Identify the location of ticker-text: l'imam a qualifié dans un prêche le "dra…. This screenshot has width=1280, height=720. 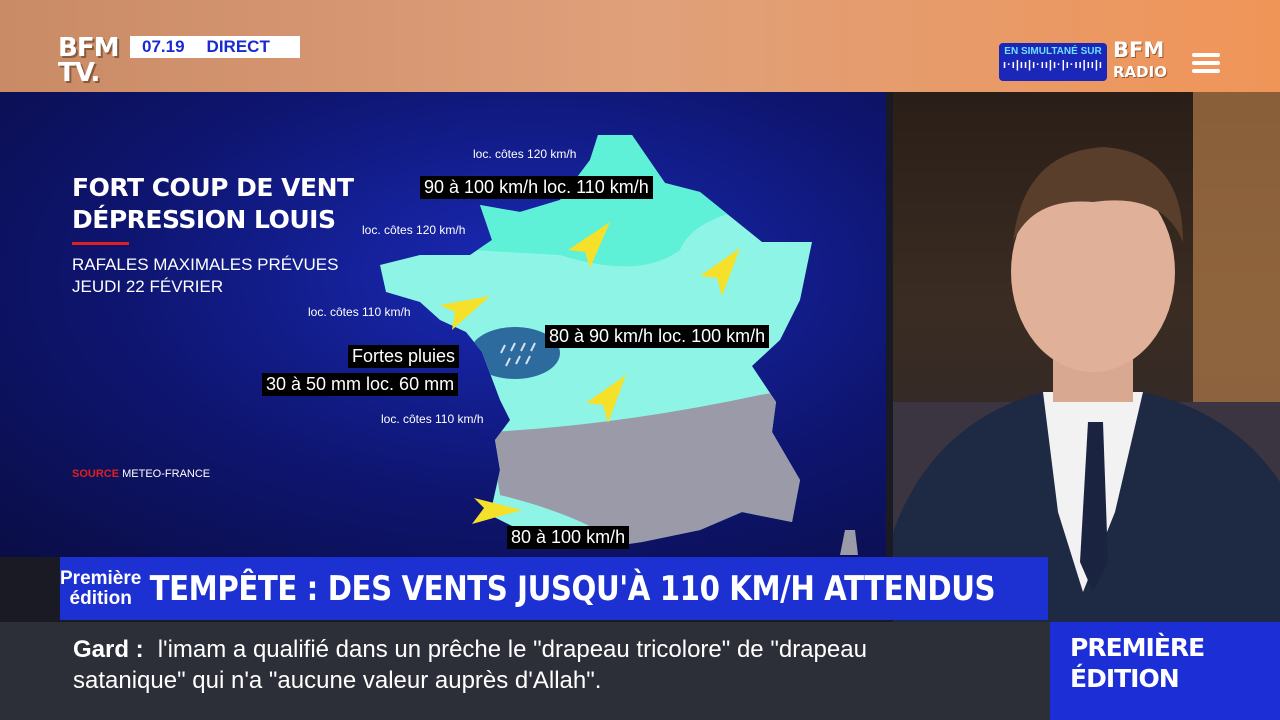
(512, 649).